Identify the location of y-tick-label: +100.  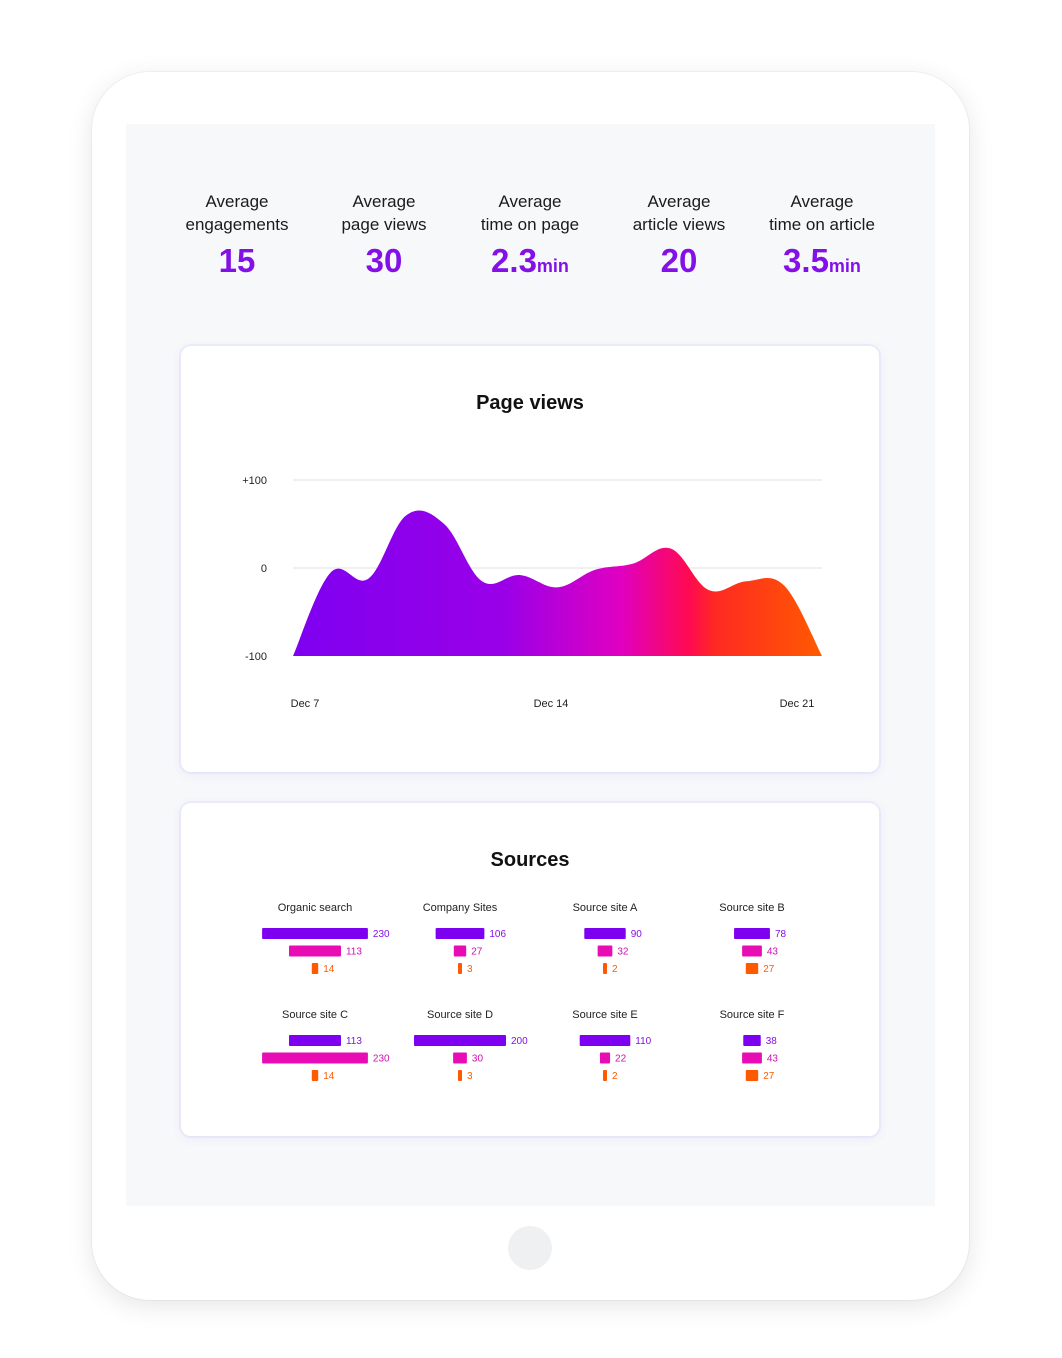
(254, 481).